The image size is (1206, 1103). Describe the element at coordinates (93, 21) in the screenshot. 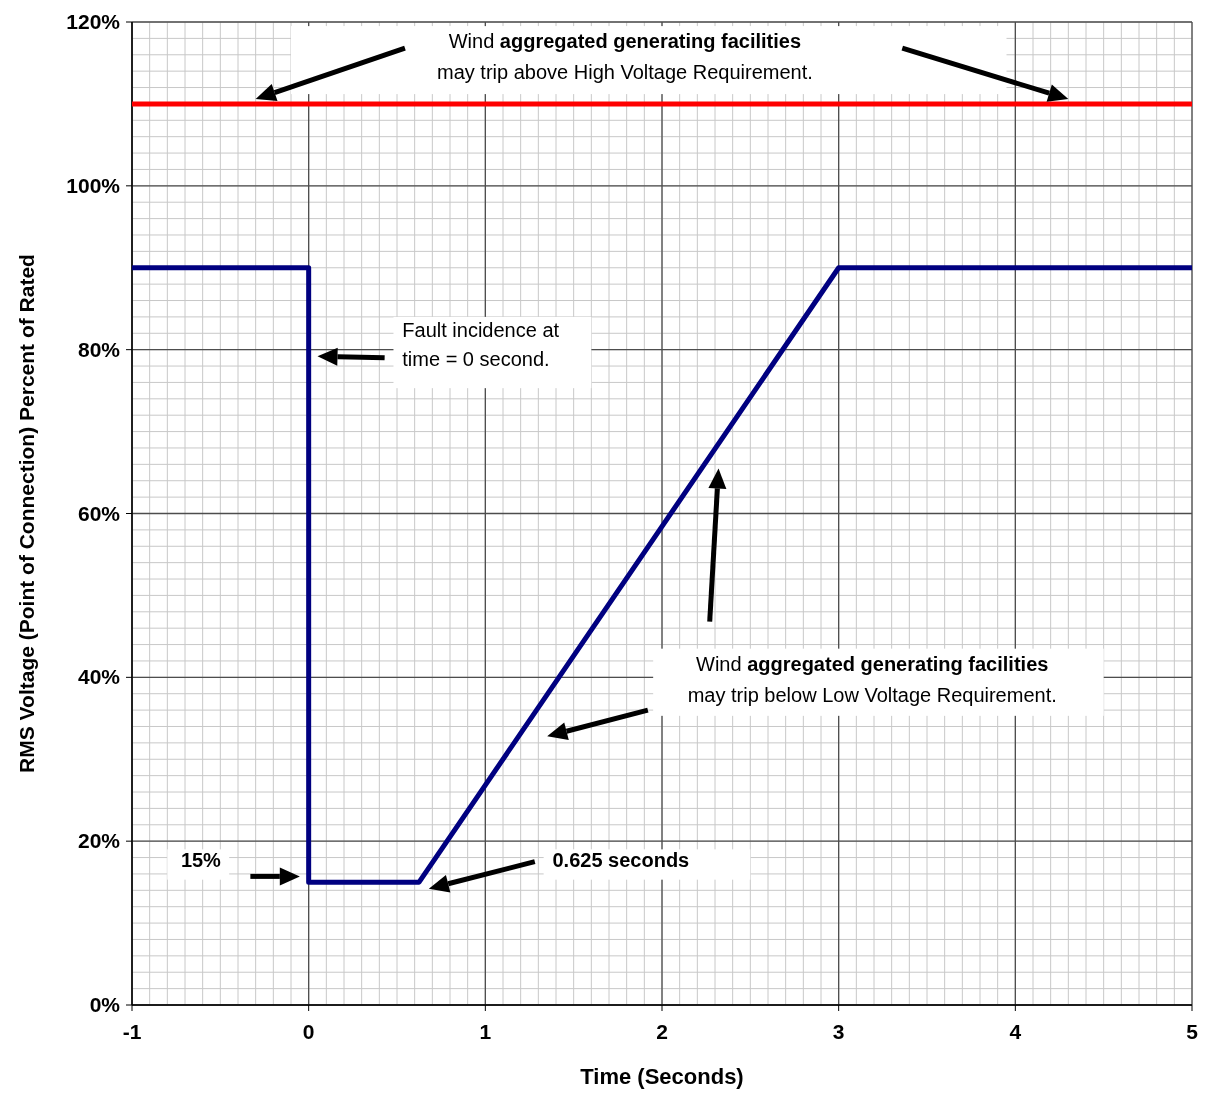

I see `y-tick-label: 120%` at that location.